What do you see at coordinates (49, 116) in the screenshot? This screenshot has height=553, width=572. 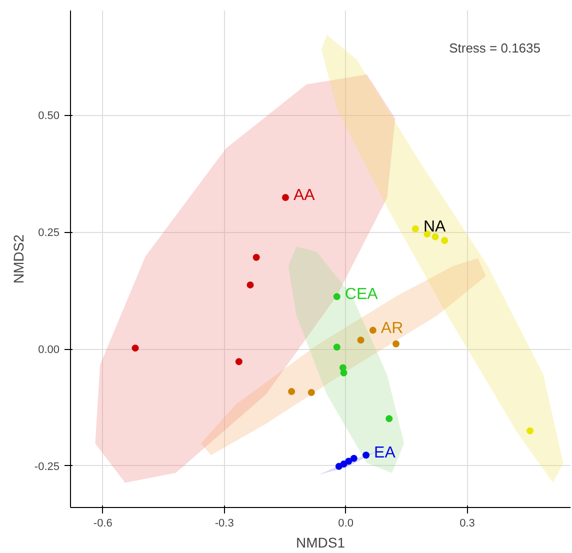 I see `y-tick-label: 0.50` at bounding box center [49, 116].